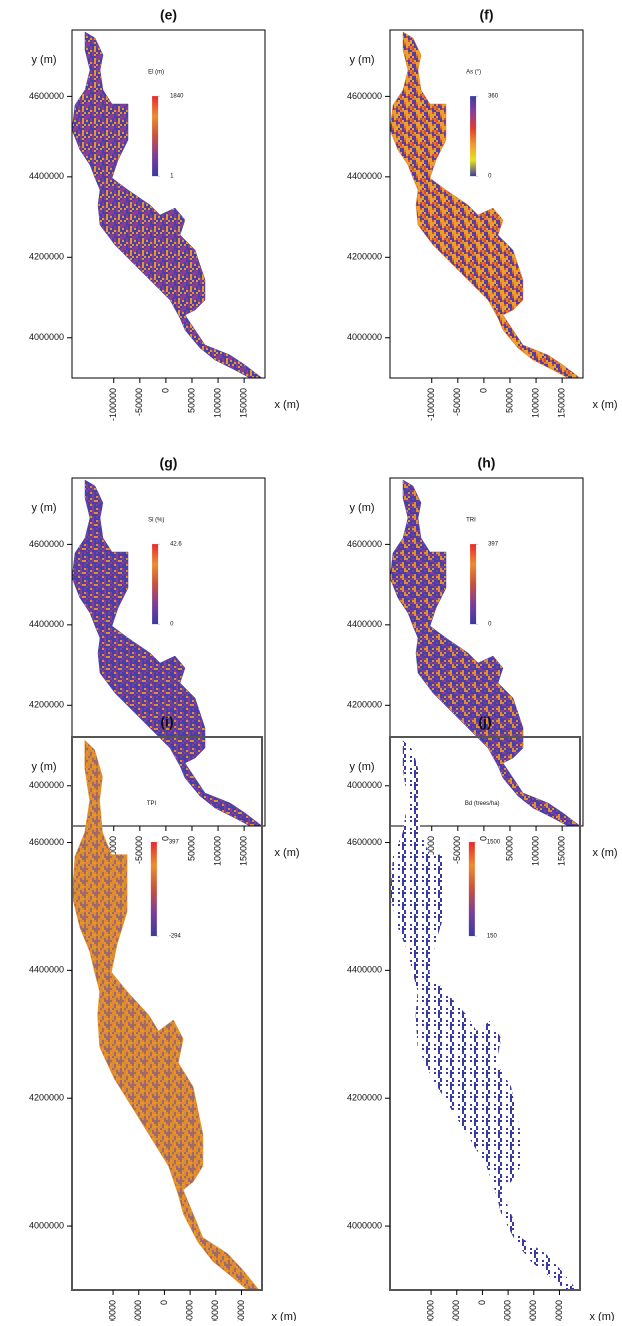 The height and width of the screenshot is (1326, 622). I want to click on panel-title: (i), so click(166, 722).